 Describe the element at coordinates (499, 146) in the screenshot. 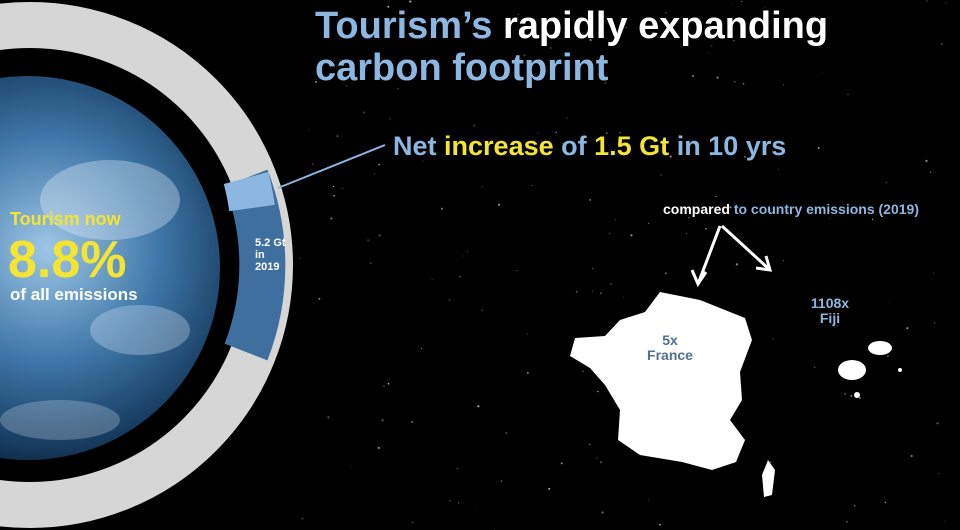

I see `headline-part: increase` at that location.